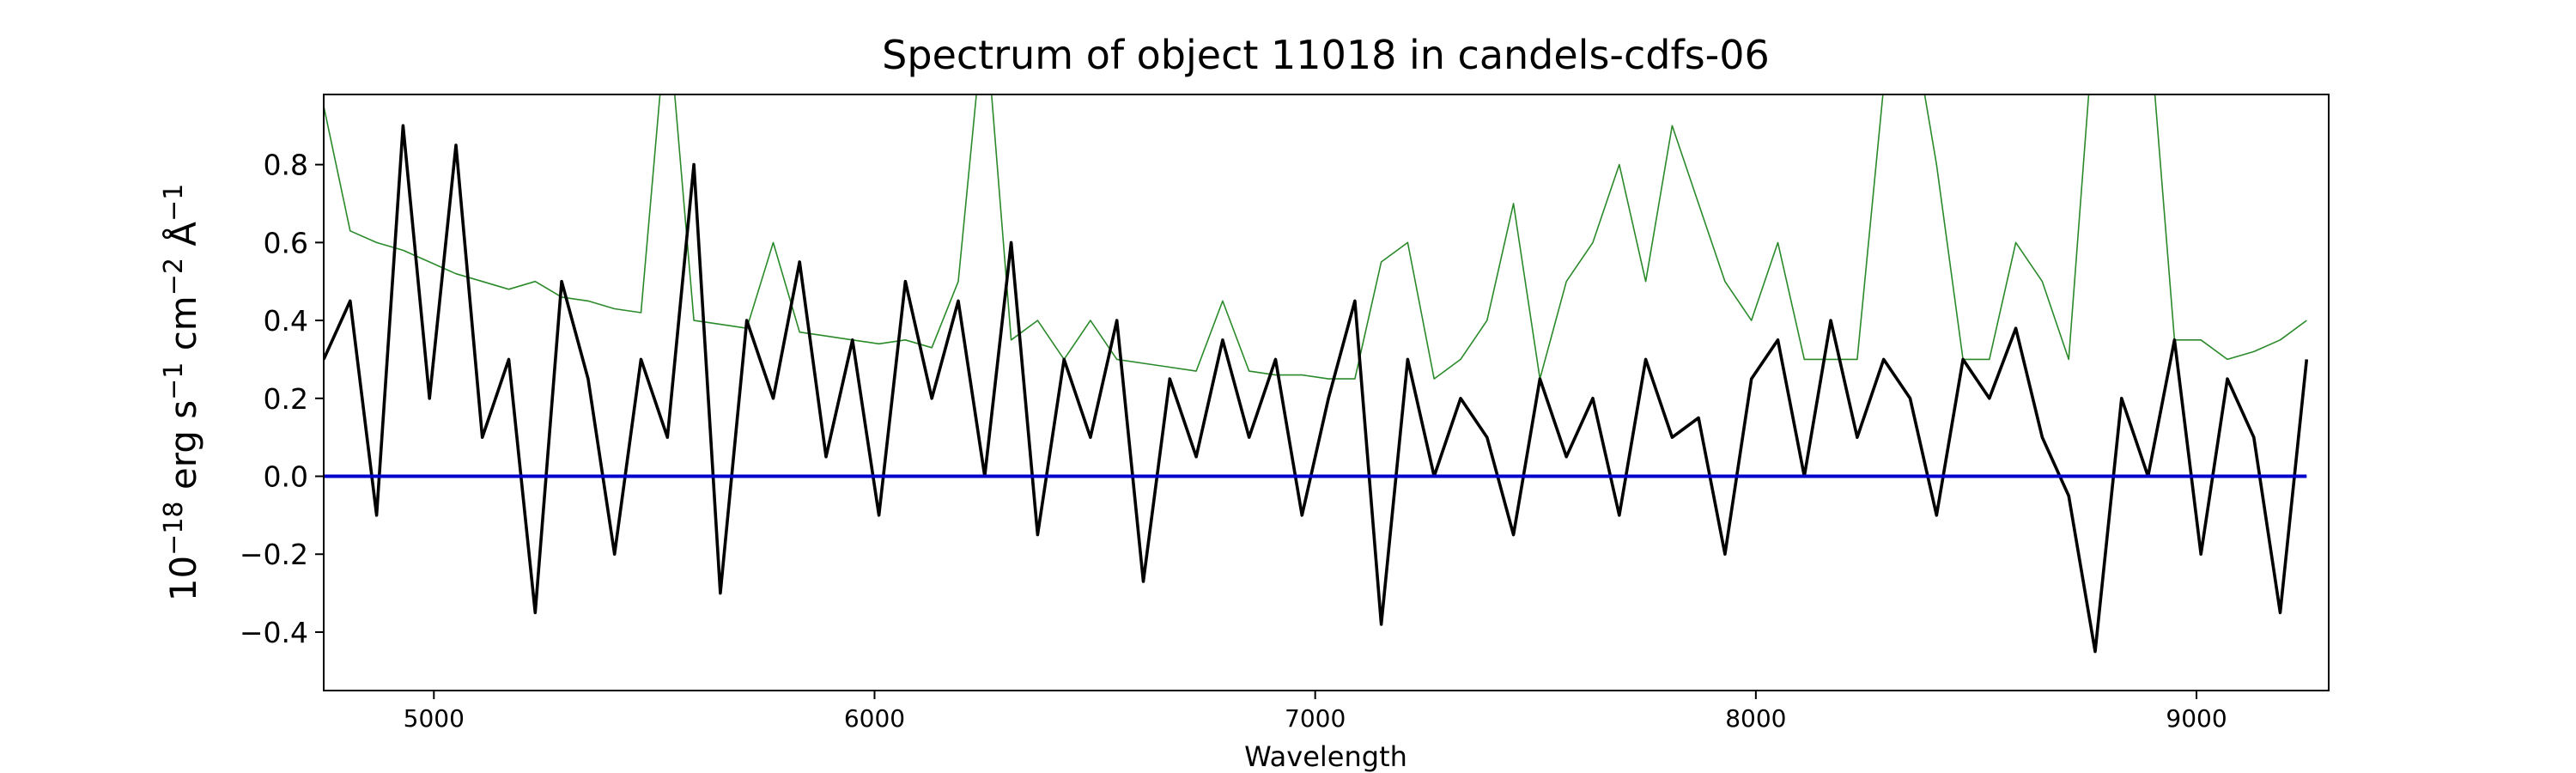 This screenshot has width=2576, height=773. I want to click on y-label-text: cm, so click(183, 328).